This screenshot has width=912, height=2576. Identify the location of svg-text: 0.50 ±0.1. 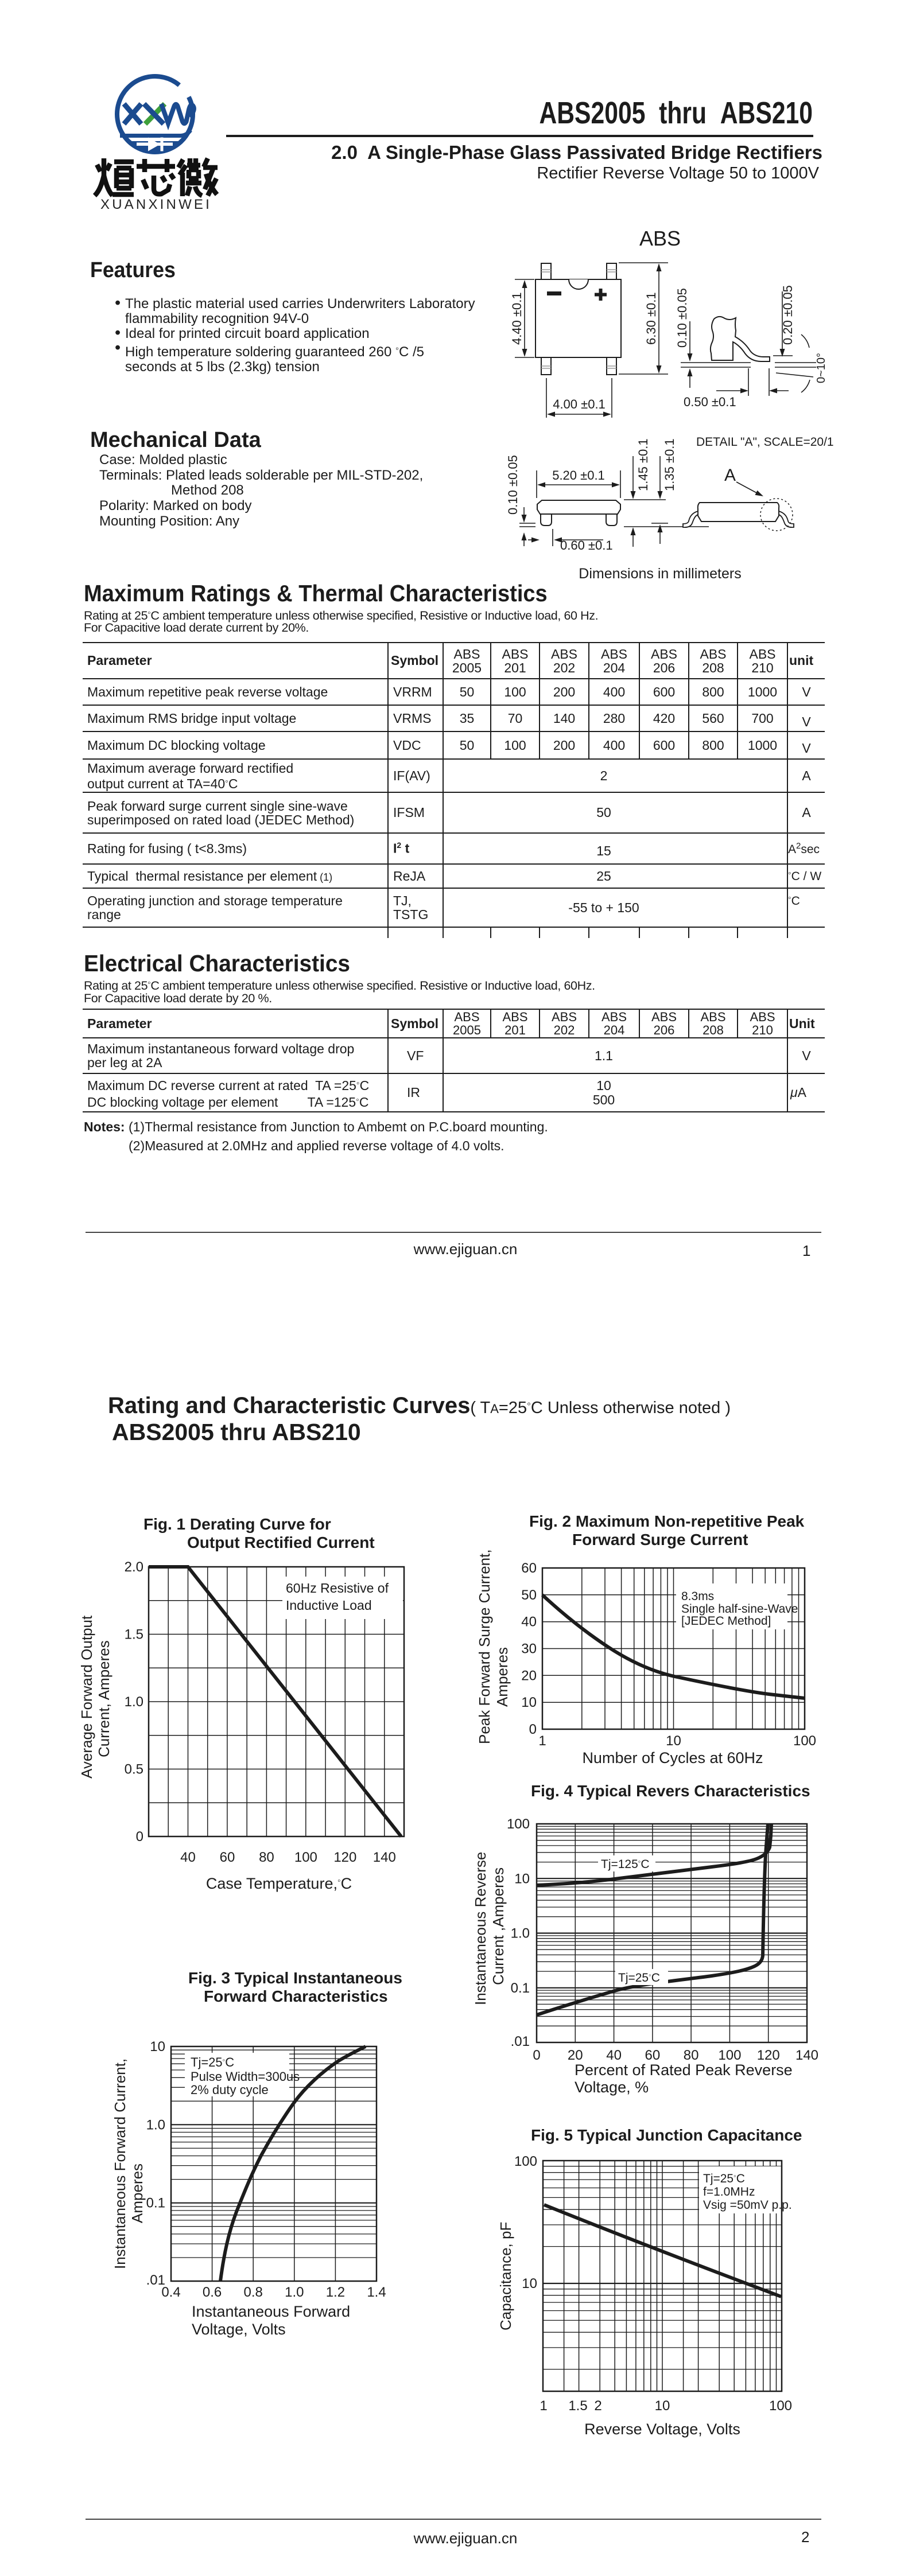
(710, 402).